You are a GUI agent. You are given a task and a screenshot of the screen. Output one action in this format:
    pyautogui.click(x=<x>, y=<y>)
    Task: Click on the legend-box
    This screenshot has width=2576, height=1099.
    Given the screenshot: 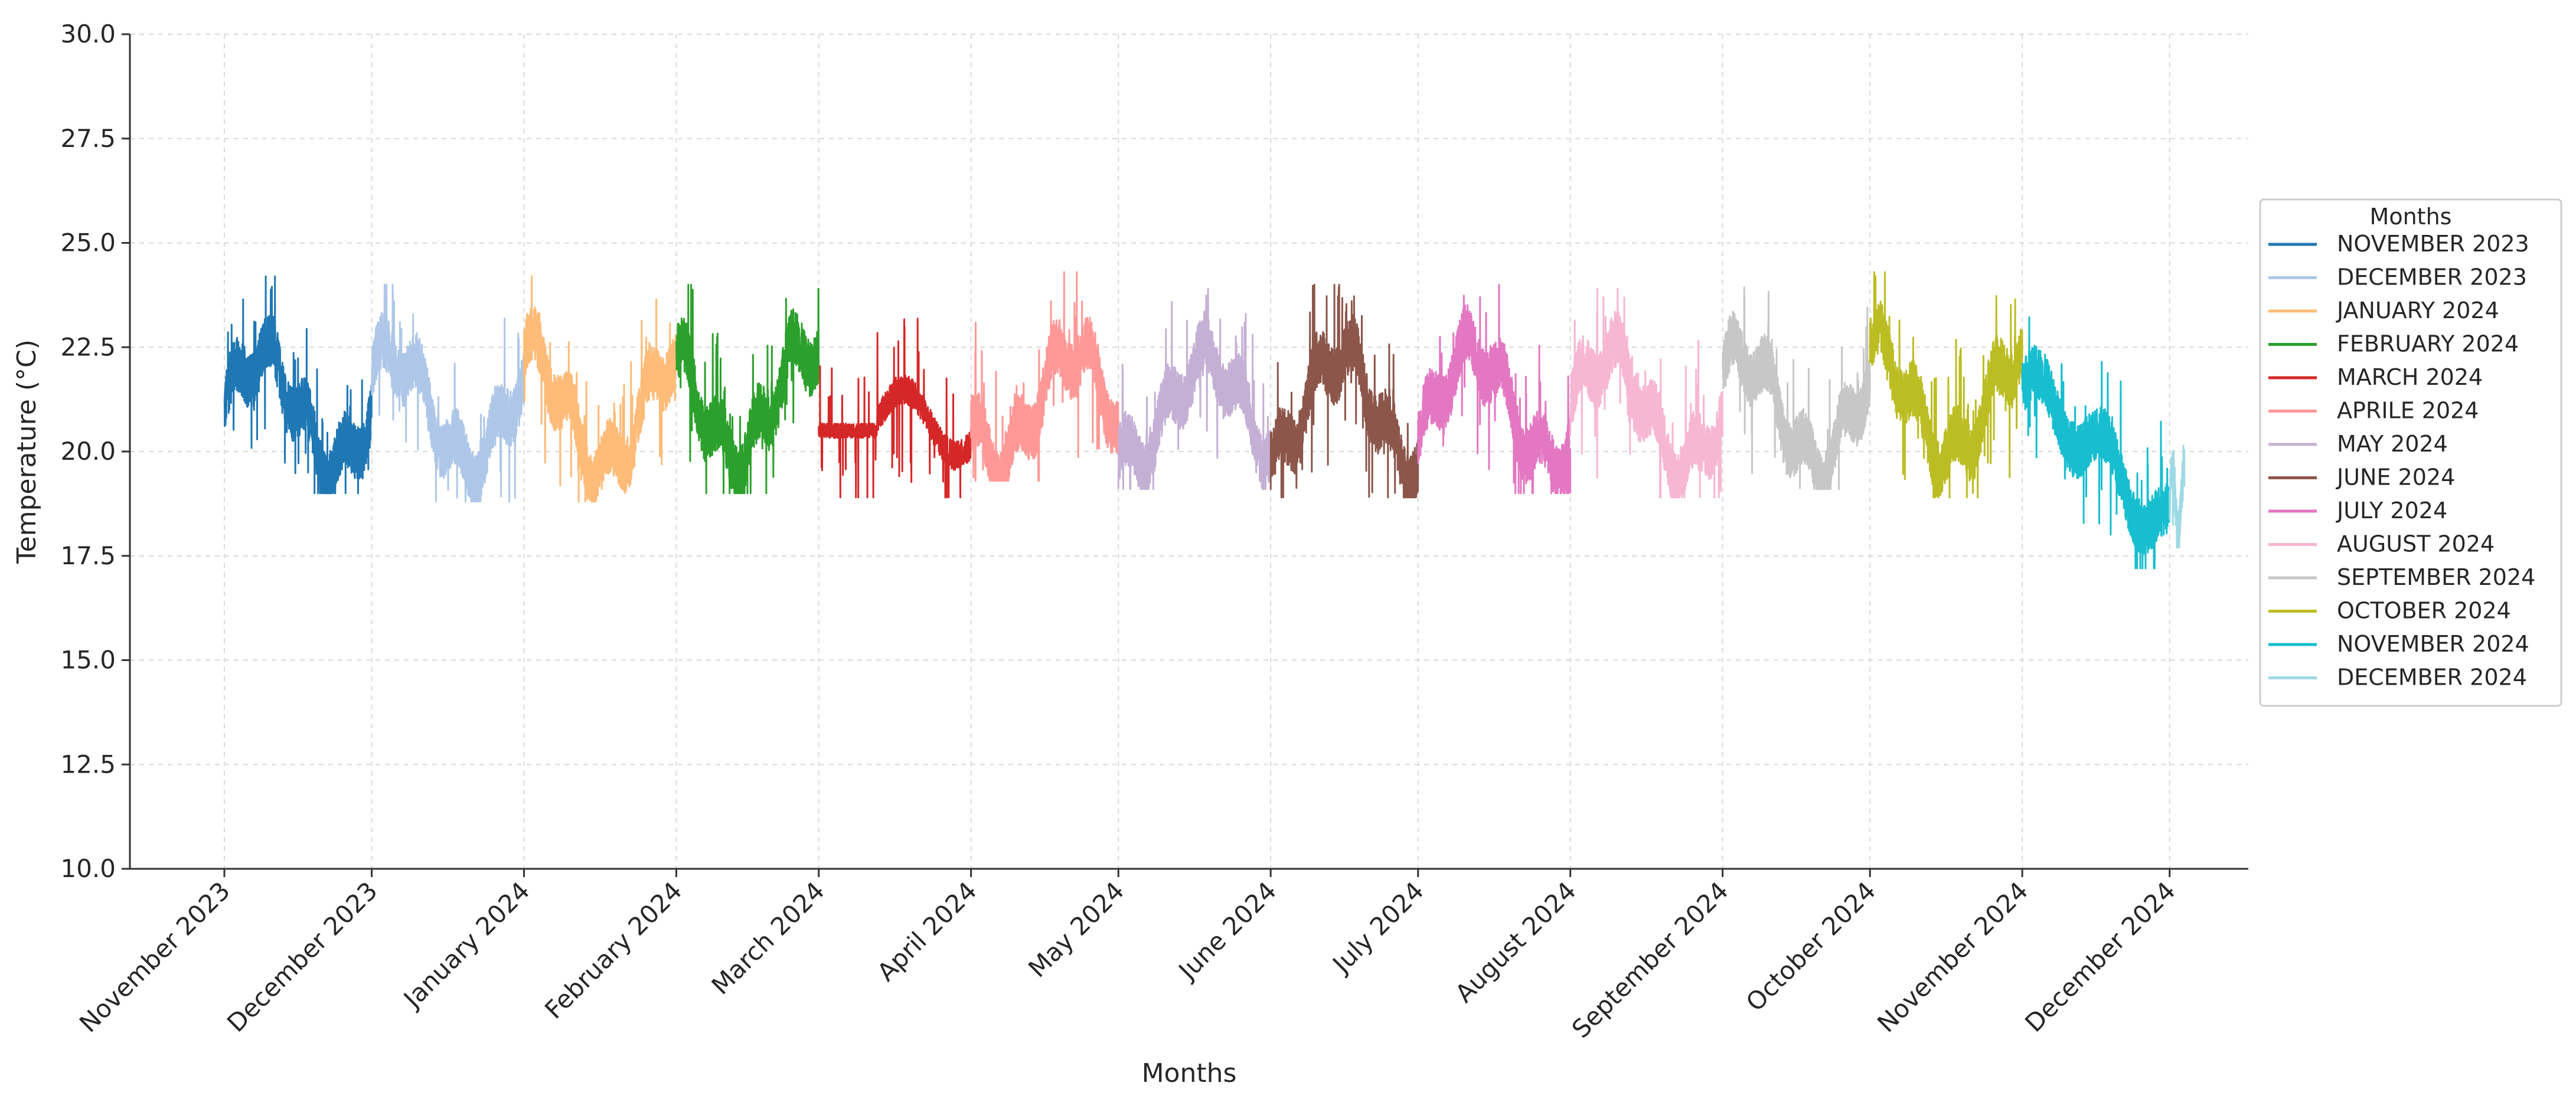 What is the action you would take?
    pyautogui.click(x=2410, y=452)
    